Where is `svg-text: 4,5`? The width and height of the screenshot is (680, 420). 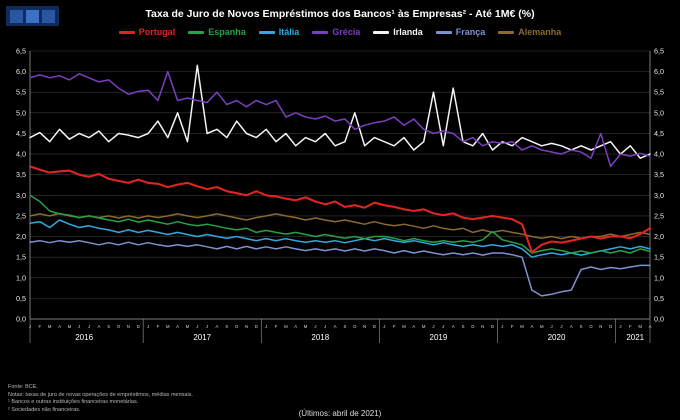
svg-text: 4,5 is located at coordinates (21, 133).